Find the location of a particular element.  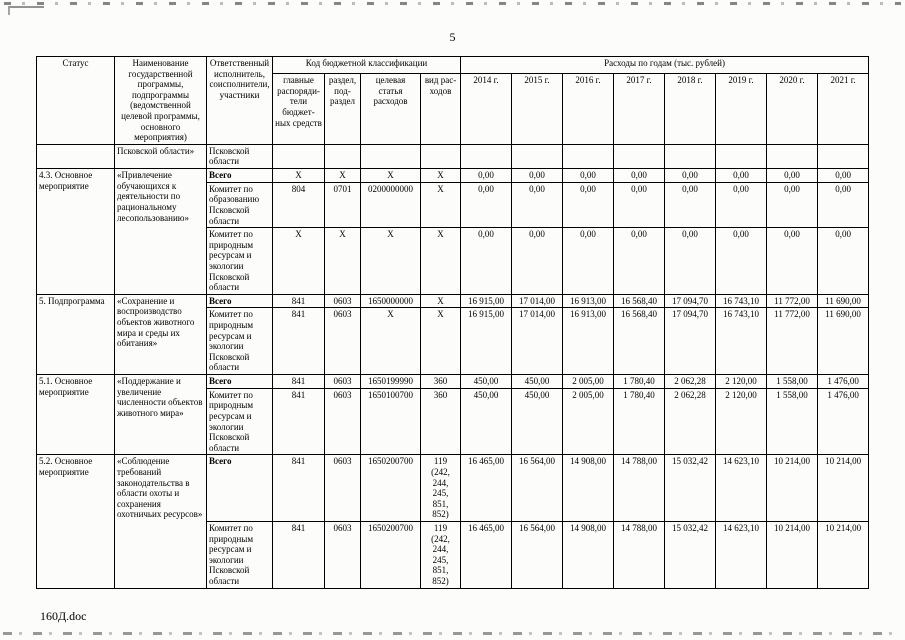

value-cell: 1650000000 is located at coordinates (390, 301).